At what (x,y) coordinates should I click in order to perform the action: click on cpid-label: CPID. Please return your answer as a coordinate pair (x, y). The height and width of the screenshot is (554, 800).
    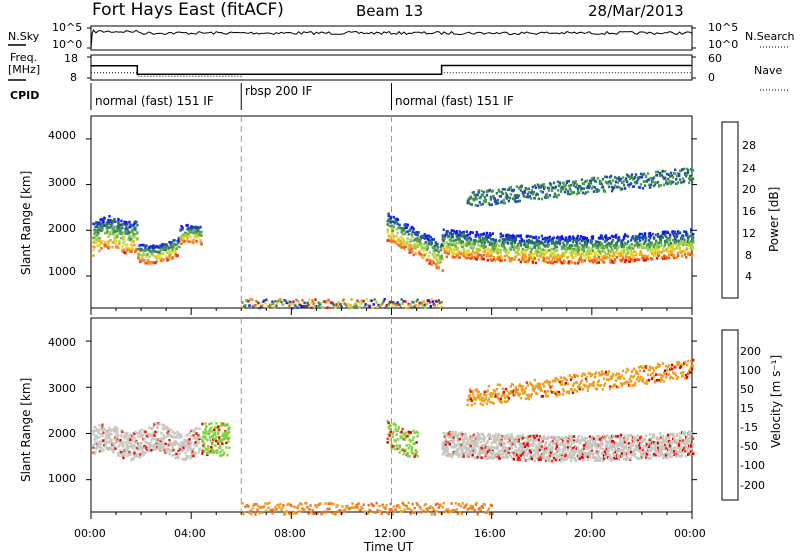
    Looking at the image, I should click on (25, 95).